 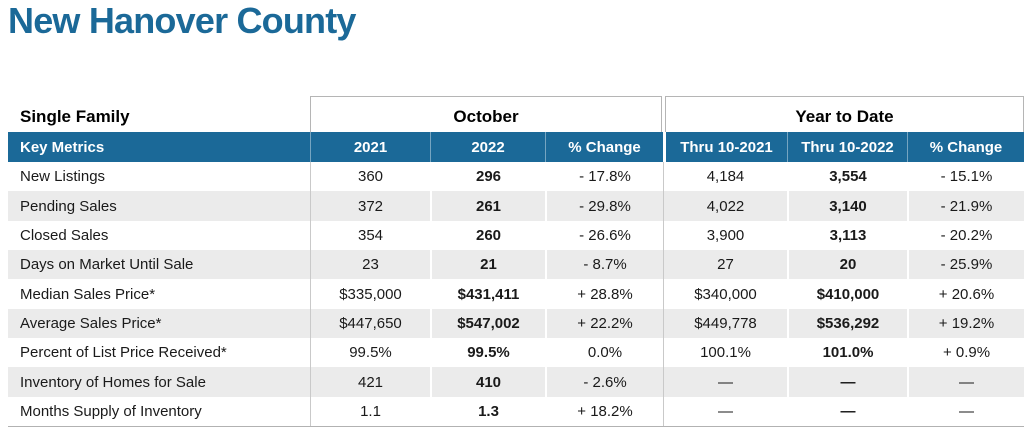 What do you see at coordinates (725, 294) in the screenshot?
I see `value-ytd-2021-cell: $340,000` at bounding box center [725, 294].